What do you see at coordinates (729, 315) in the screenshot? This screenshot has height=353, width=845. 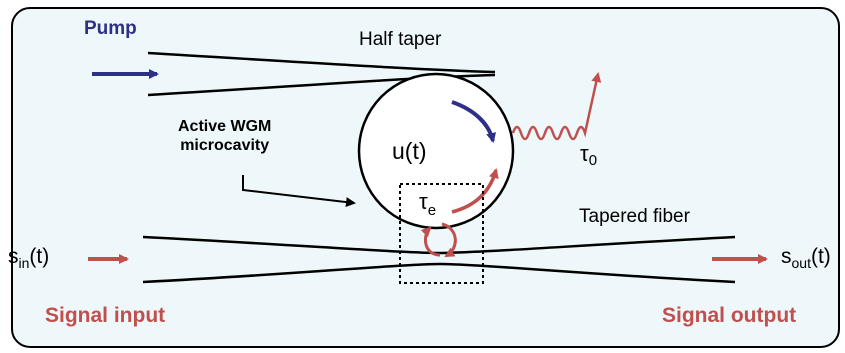 I see `signal-output-label: Signal output` at bounding box center [729, 315].